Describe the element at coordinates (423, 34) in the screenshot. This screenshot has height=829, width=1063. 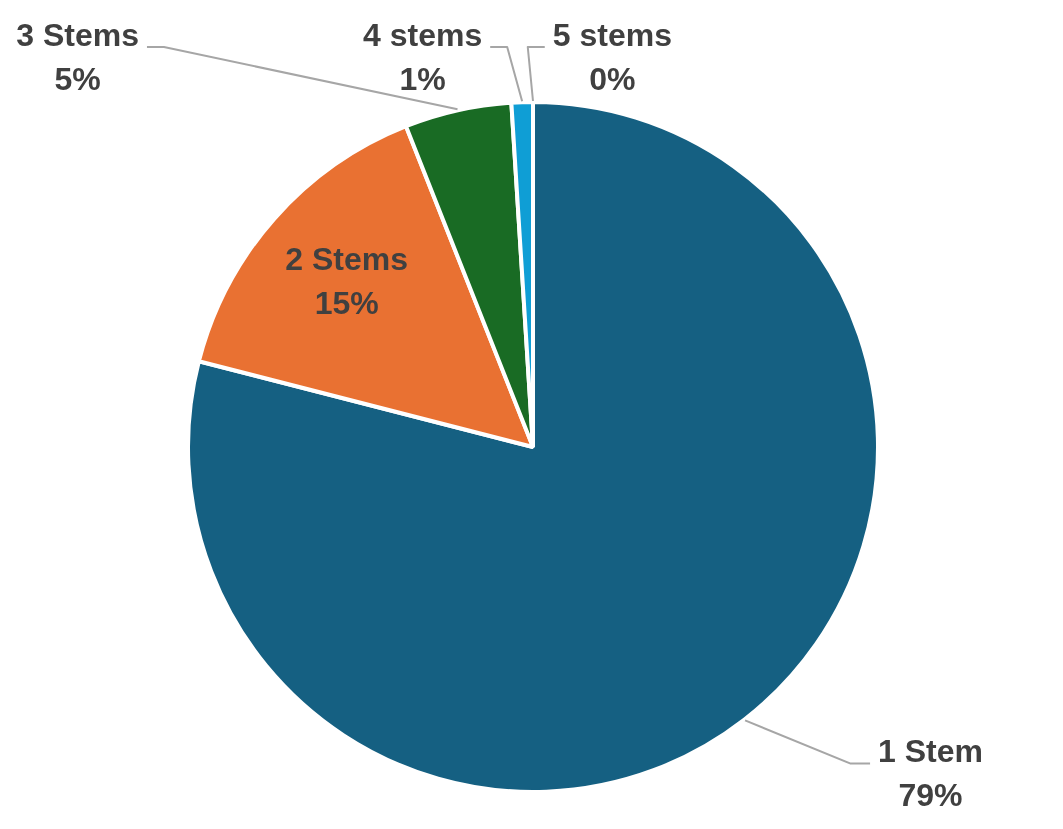
I see `slice-label: 4 stems` at that location.